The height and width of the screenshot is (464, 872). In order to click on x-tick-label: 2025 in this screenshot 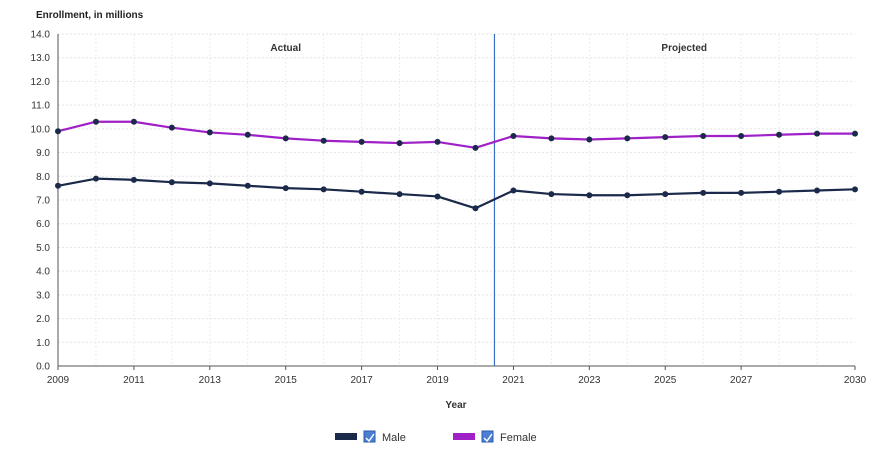, I will do `click(665, 380)`.